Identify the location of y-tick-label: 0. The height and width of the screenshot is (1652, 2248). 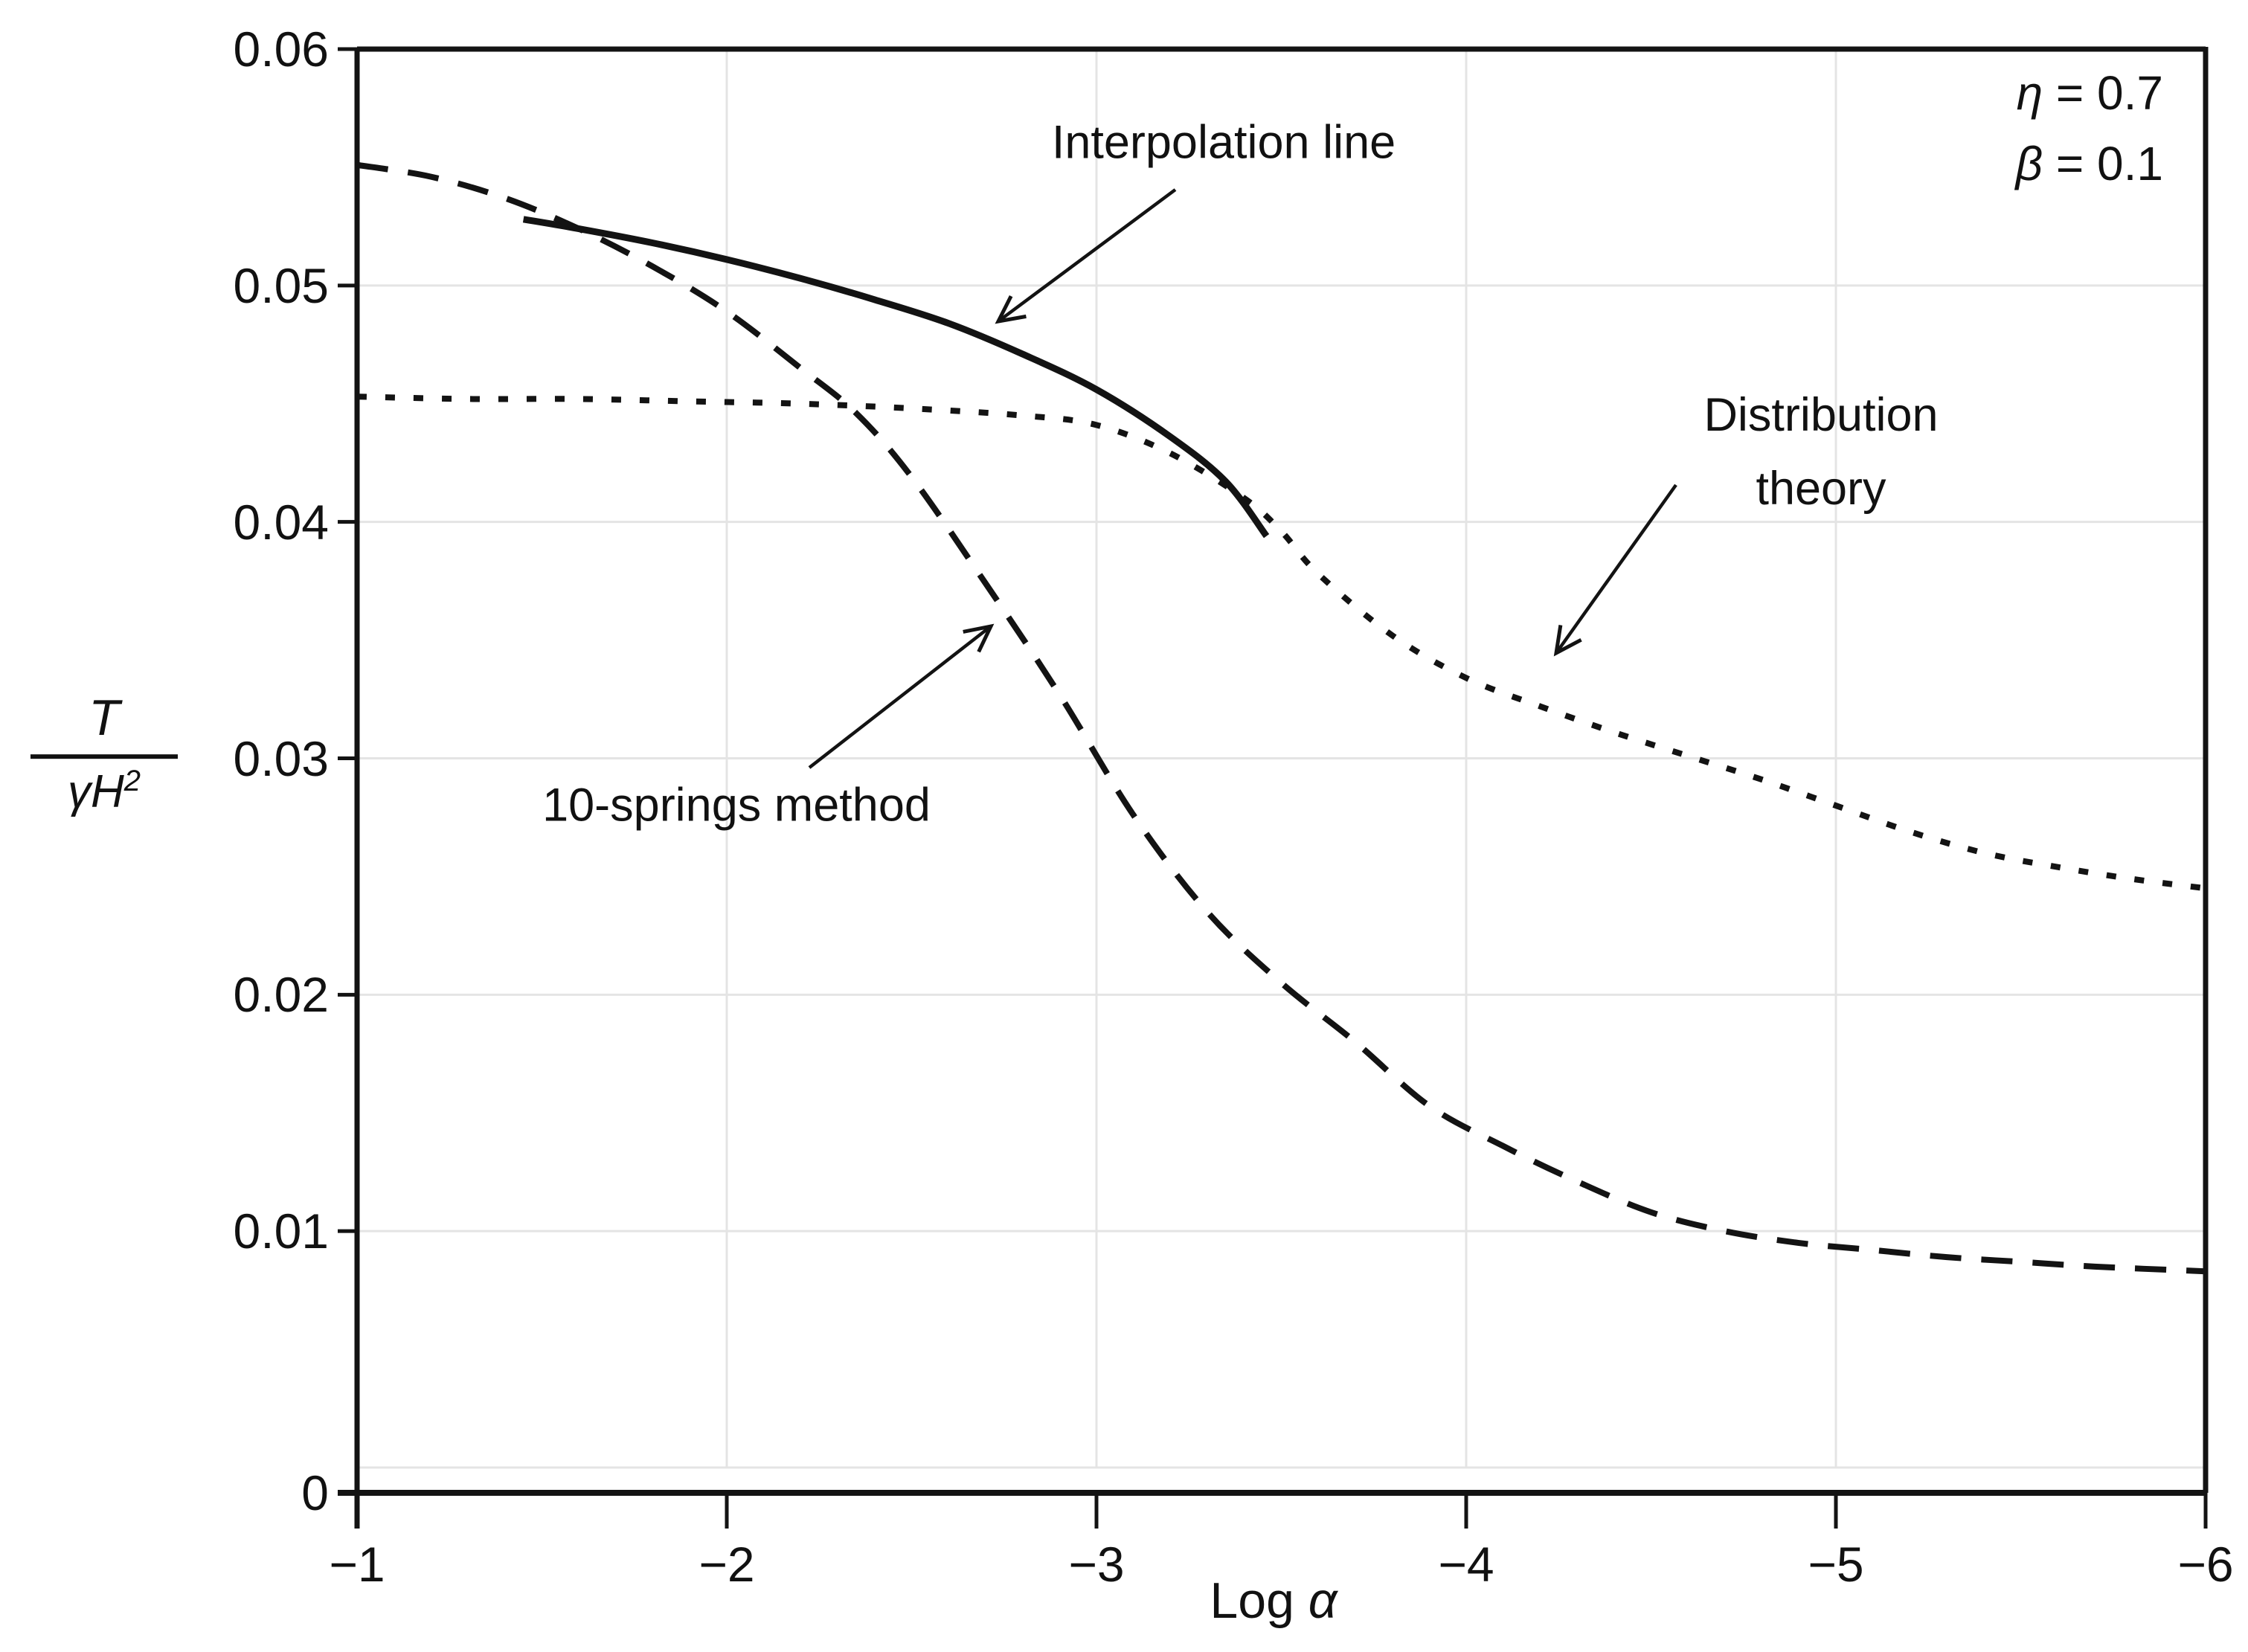
(315, 1492).